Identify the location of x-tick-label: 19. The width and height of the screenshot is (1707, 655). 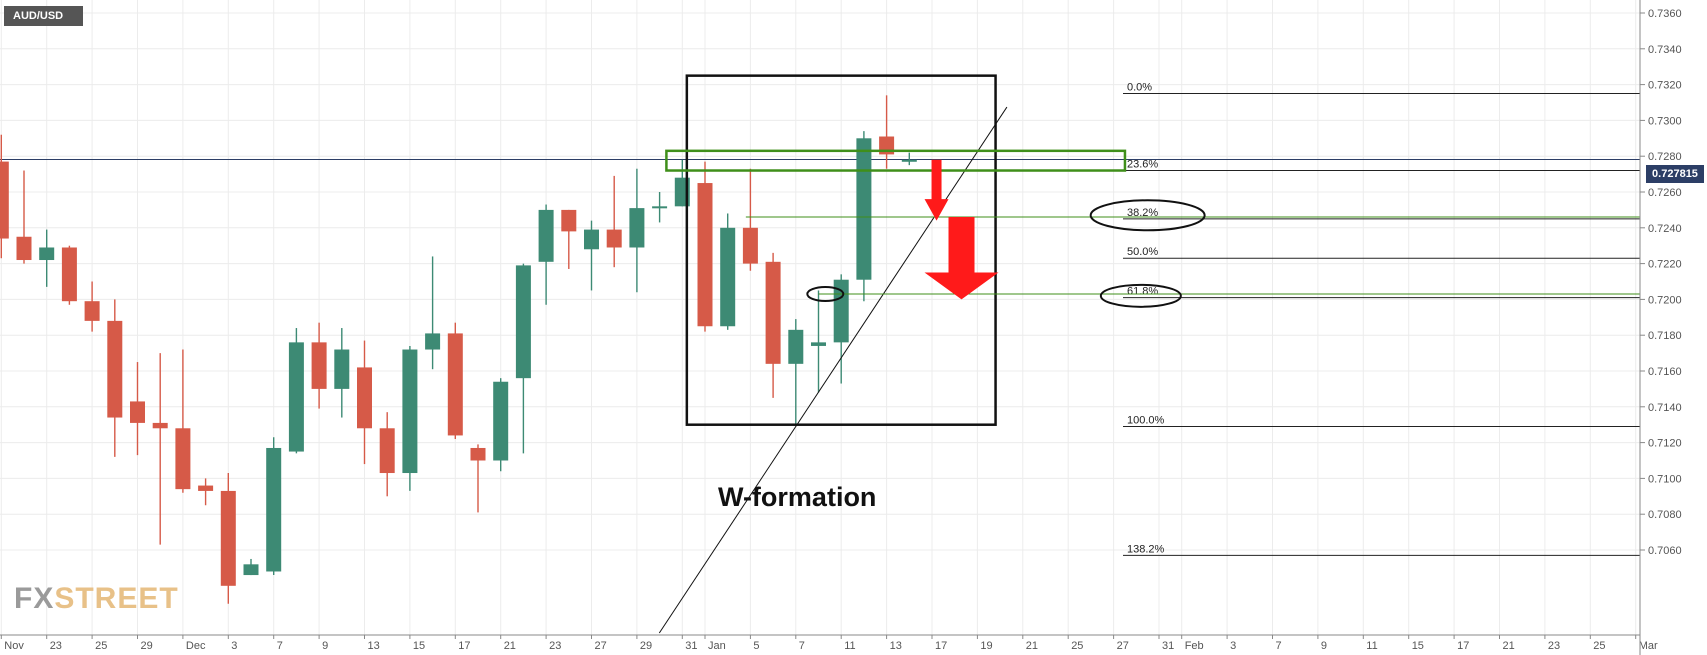
(986, 646).